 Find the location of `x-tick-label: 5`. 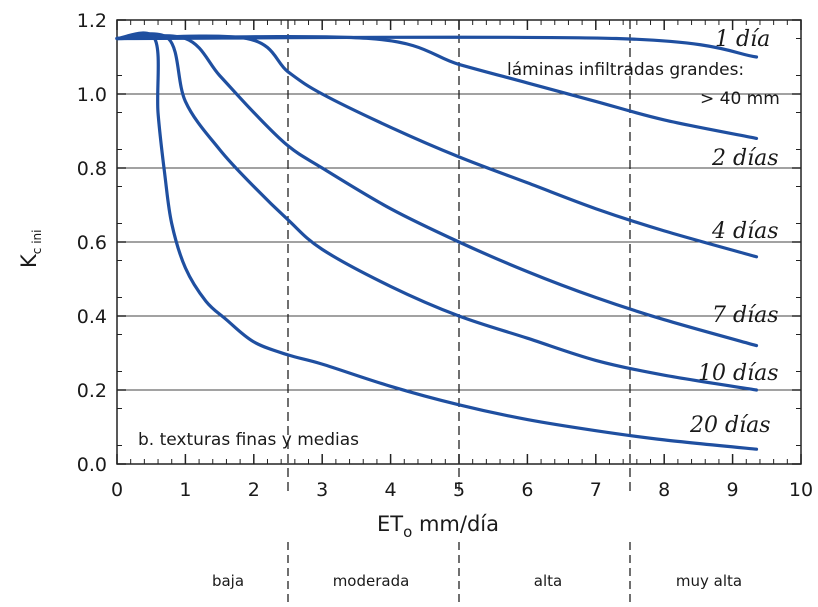

x-tick-label: 5 is located at coordinates (459, 490).